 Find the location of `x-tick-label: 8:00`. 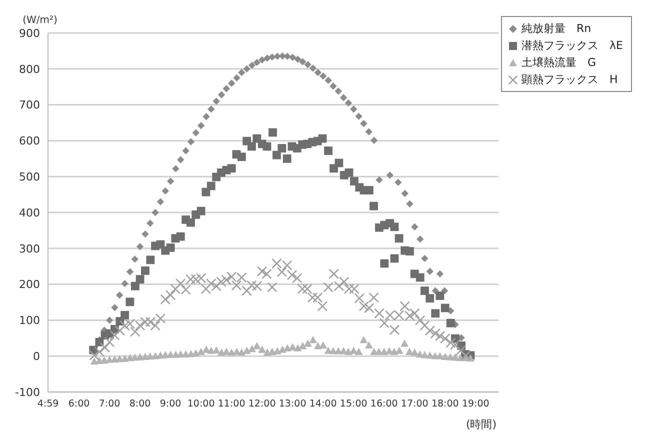

x-tick-label: 8:00 is located at coordinates (140, 404).